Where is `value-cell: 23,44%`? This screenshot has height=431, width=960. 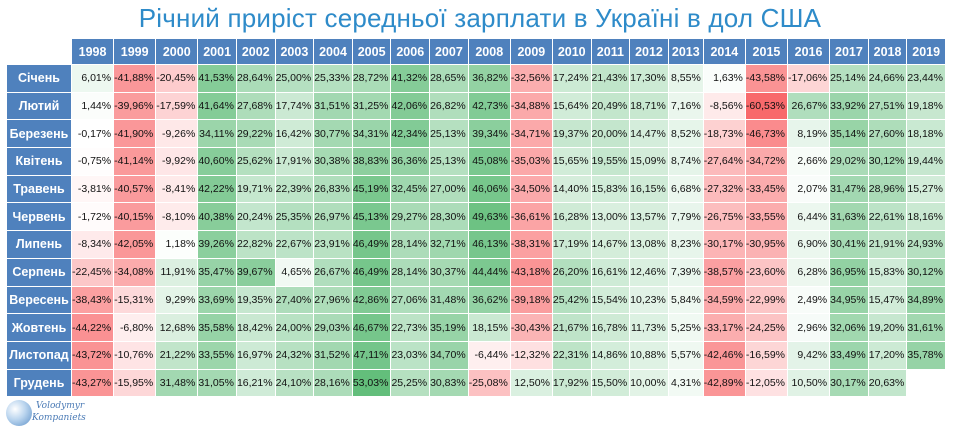 value-cell: 23,44% is located at coordinates (926, 78).